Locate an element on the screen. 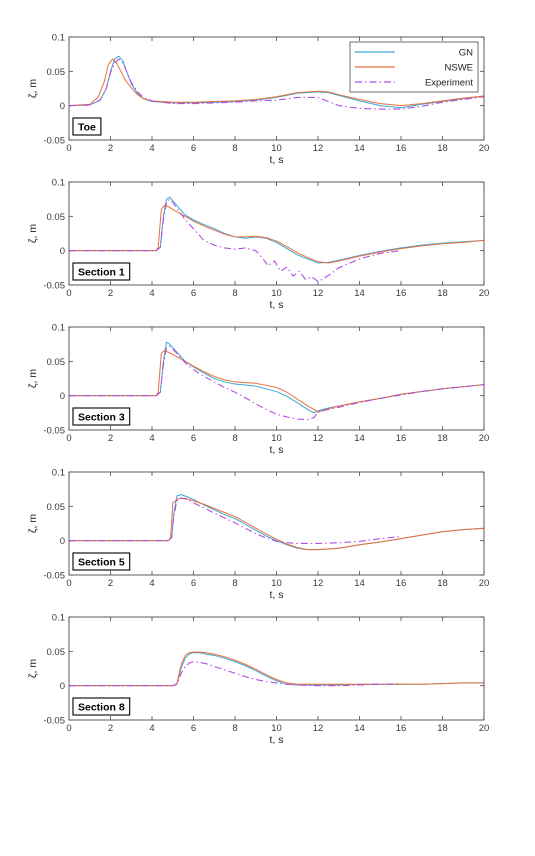 This screenshot has height=856, width=535. panel-label: Toe is located at coordinates (87, 128).